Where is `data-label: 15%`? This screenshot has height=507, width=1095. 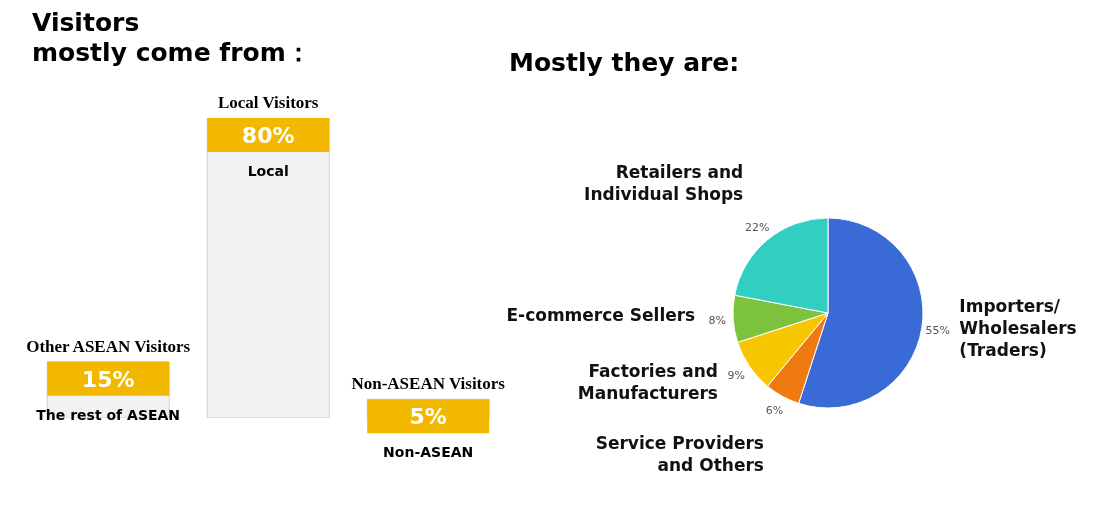 data-label: 15% is located at coordinates (108, 379).